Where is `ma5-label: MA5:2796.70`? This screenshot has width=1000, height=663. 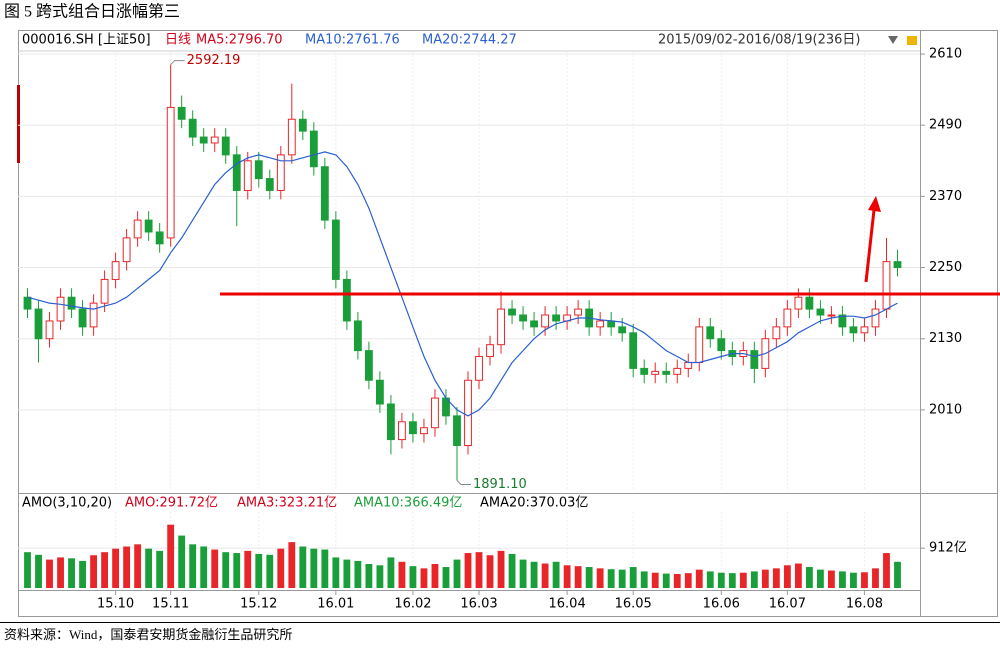 ma5-label: MA5:2796.70 is located at coordinates (239, 40).